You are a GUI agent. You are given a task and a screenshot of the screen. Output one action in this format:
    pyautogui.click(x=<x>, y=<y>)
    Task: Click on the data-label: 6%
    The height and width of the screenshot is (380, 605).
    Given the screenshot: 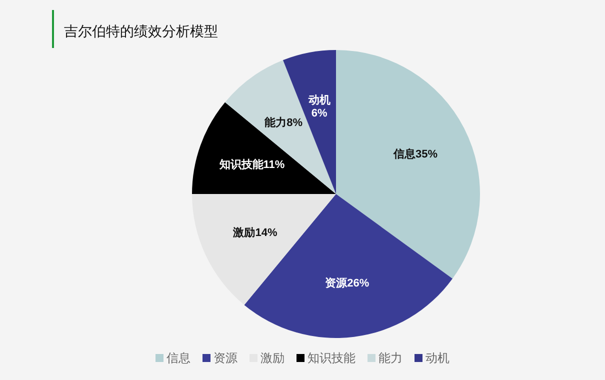 What is the action you would take?
    pyautogui.click(x=319, y=113)
    